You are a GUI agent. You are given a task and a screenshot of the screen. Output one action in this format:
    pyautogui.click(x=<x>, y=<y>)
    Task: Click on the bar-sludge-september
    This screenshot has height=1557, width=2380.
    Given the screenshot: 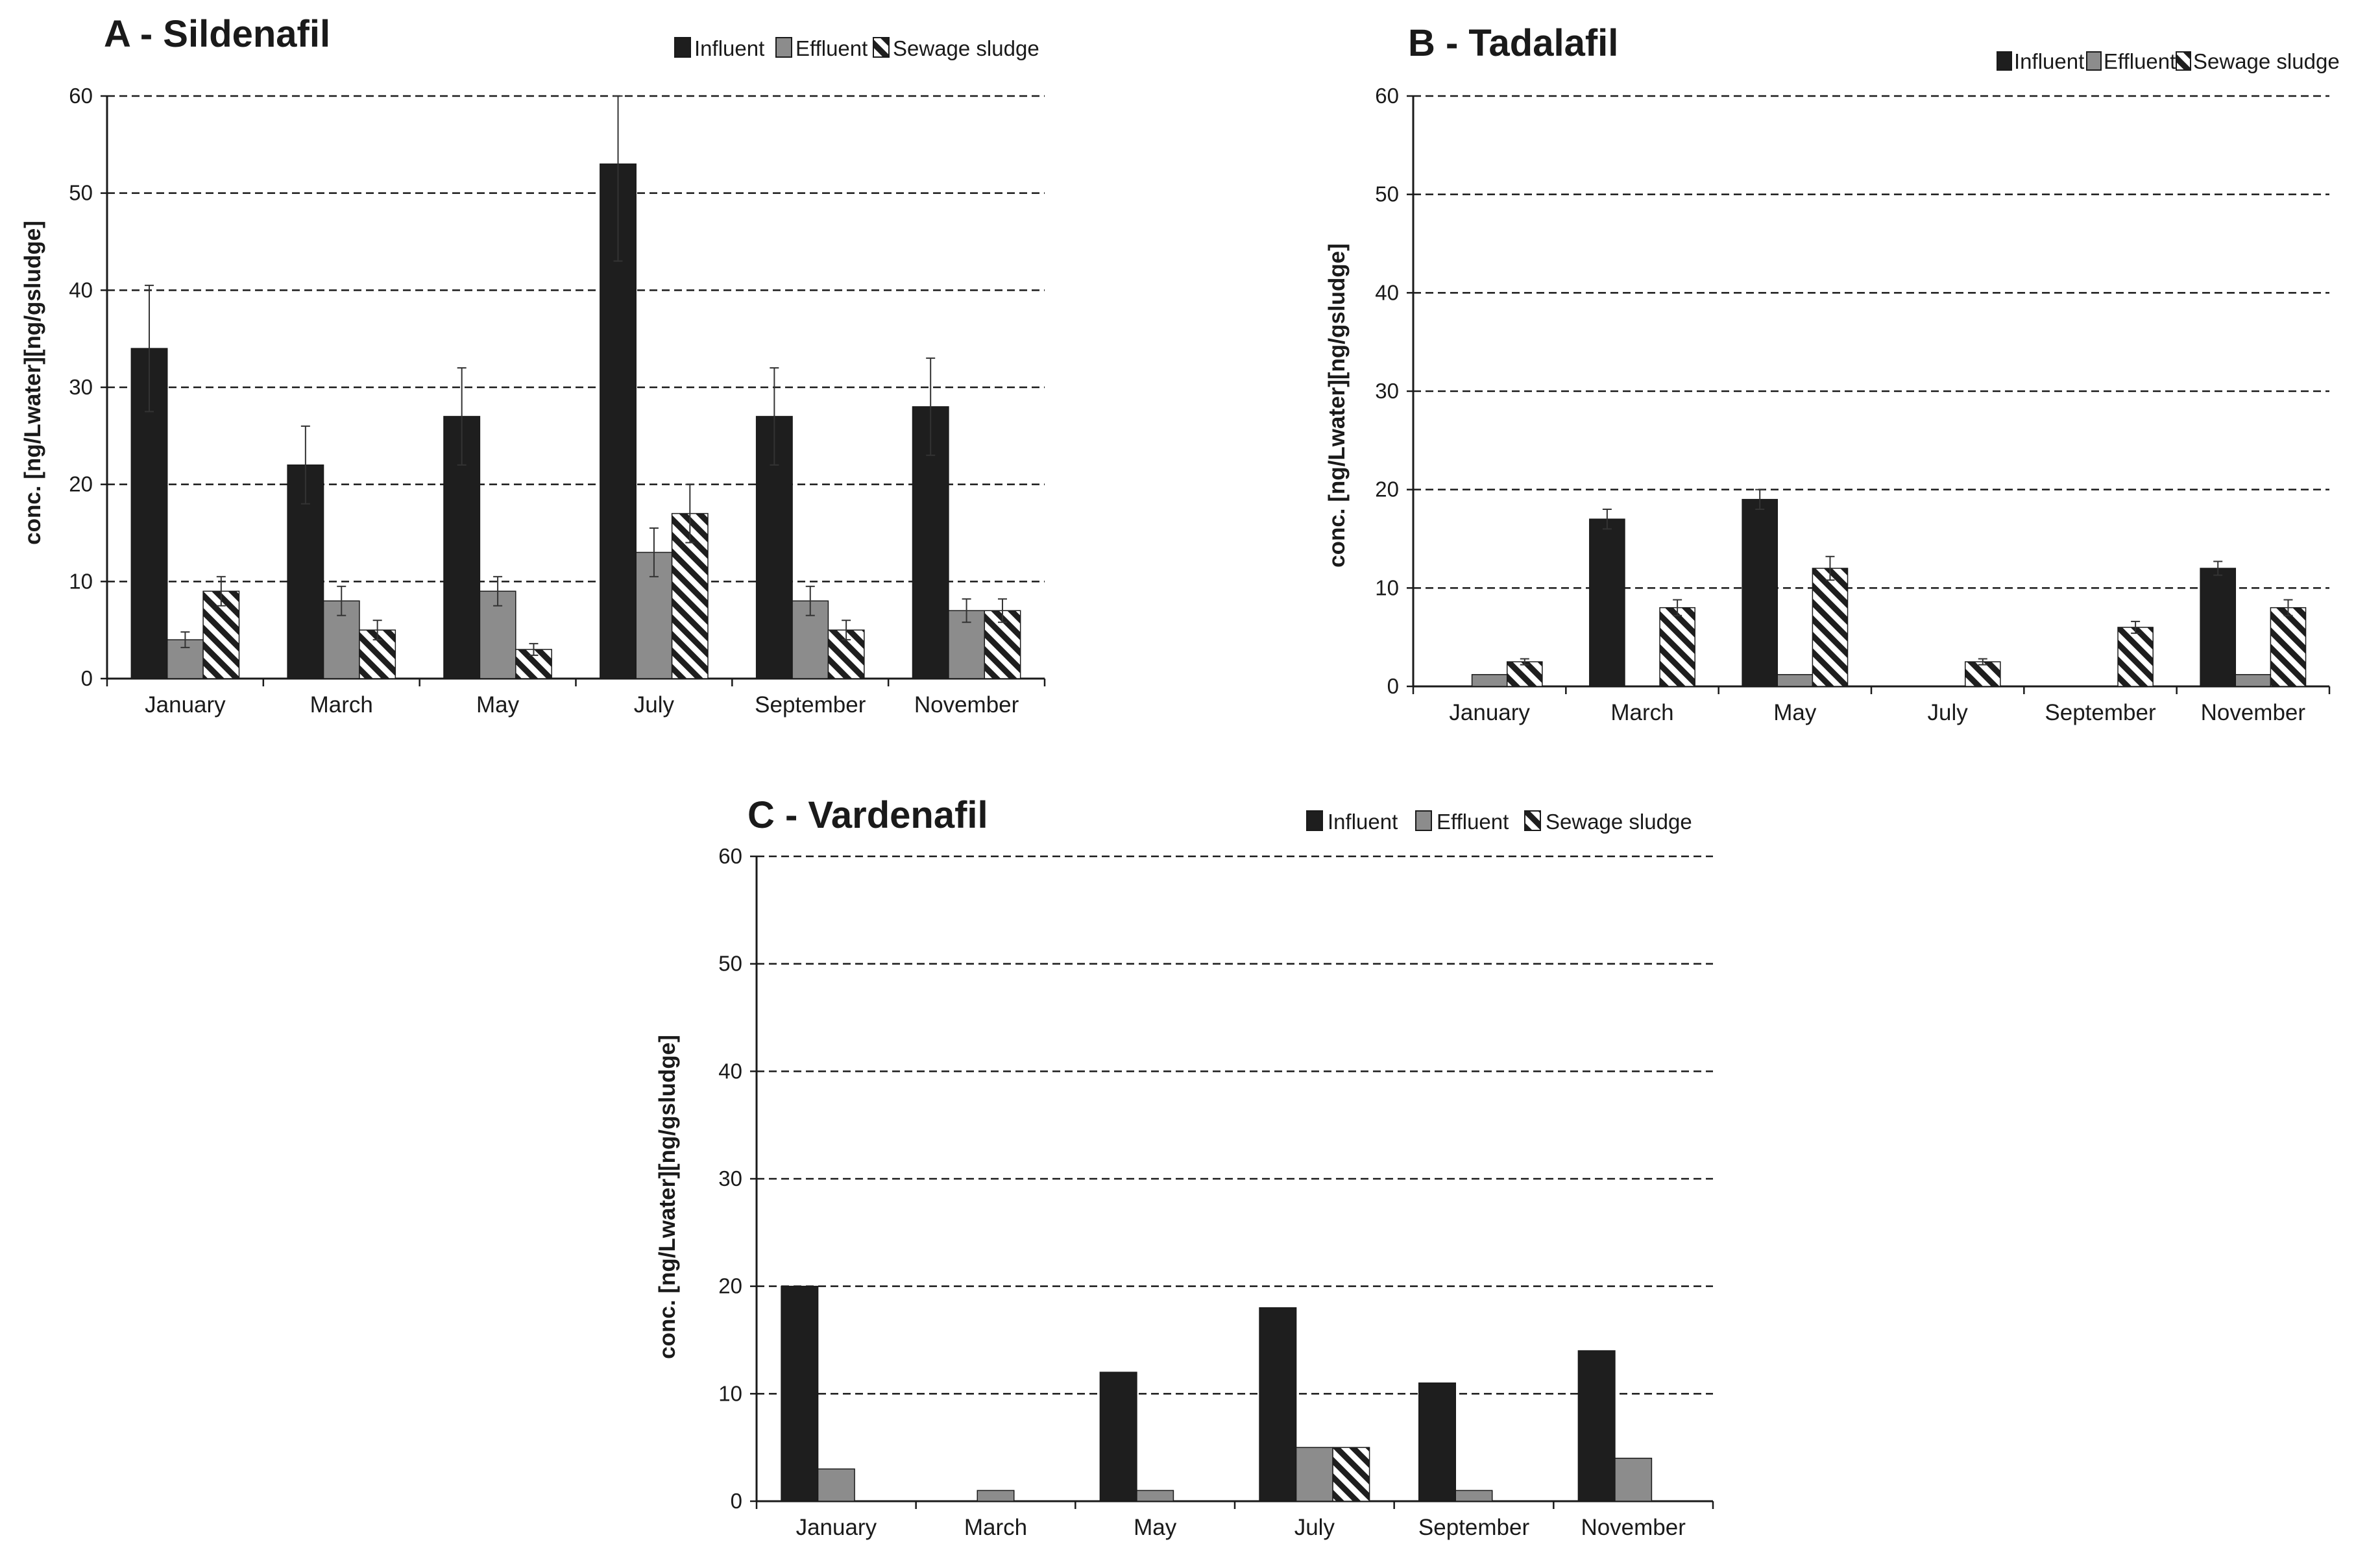 What is the action you would take?
    pyautogui.click(x=2135, y=657)
    